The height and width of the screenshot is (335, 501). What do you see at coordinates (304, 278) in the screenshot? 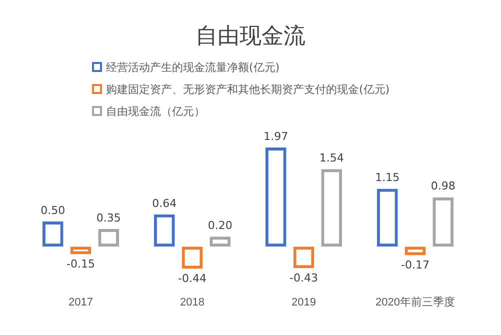
I see `data-label: -0.43` at bounding box center [304, 278].